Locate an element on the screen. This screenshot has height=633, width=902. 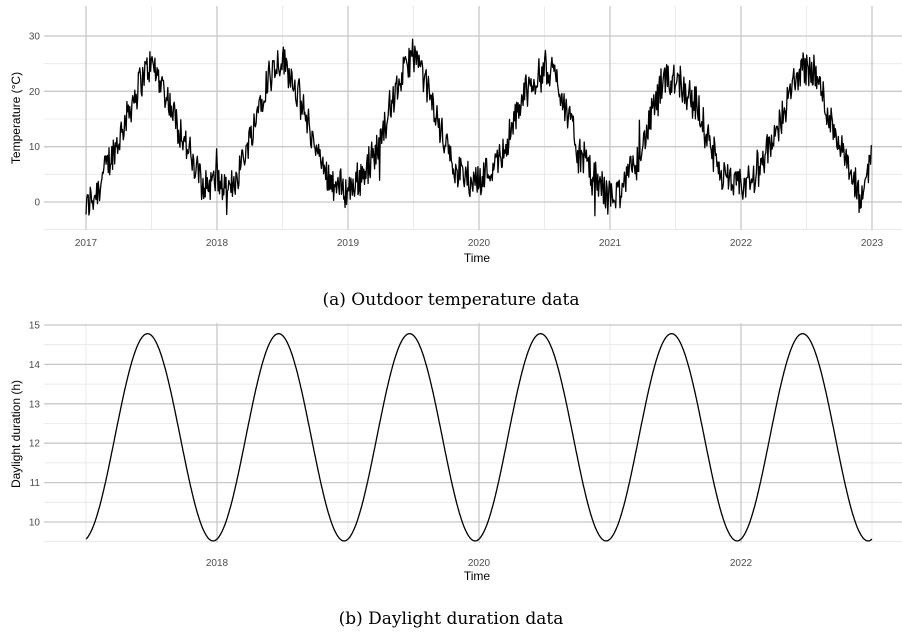
x-tick-label: 2017 is located at coordinates (86, 243).